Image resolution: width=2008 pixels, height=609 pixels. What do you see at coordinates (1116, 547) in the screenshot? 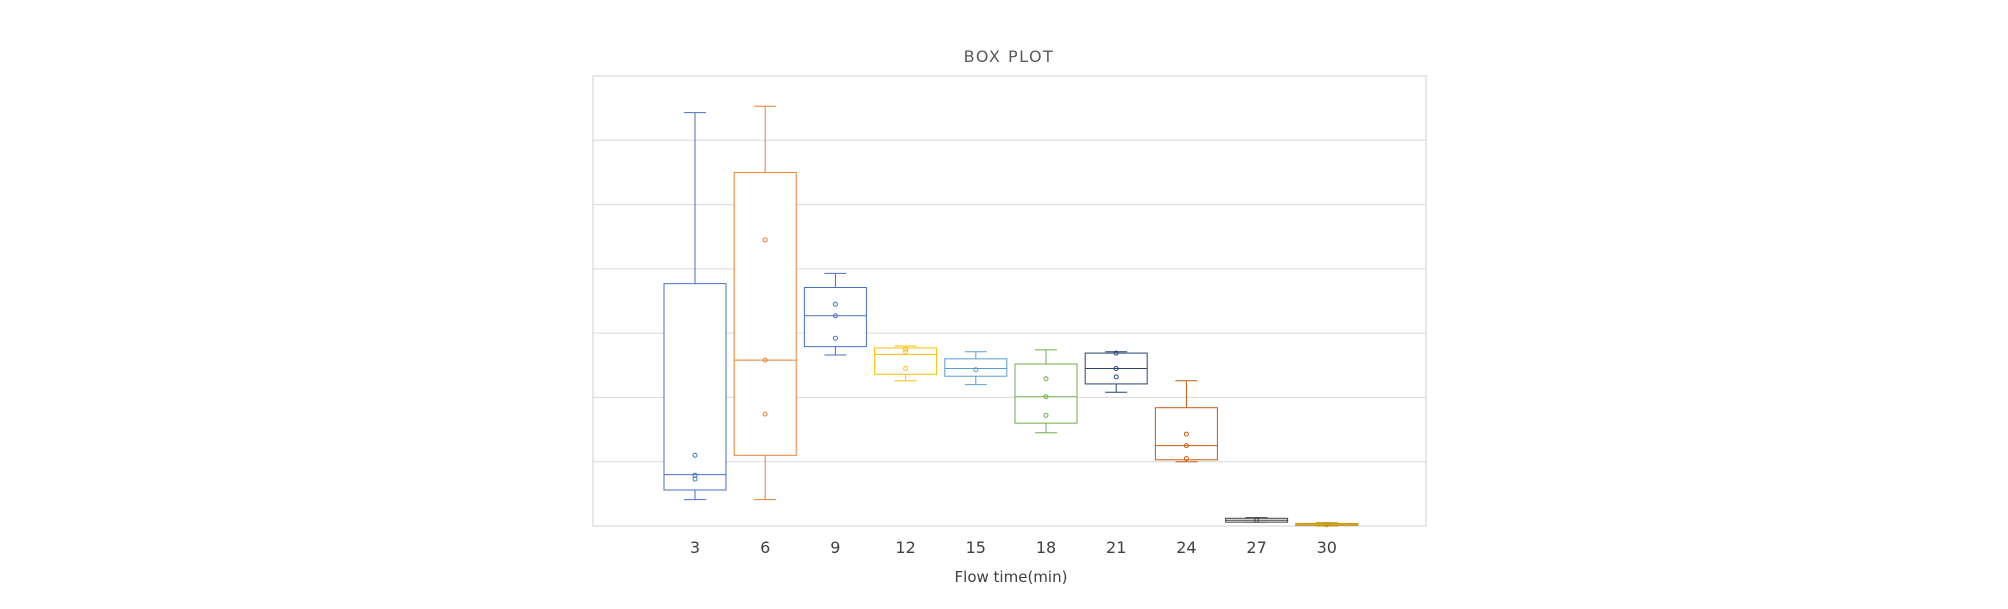
I see `x-tick-label: 21` at bounding box center [1116, 547].